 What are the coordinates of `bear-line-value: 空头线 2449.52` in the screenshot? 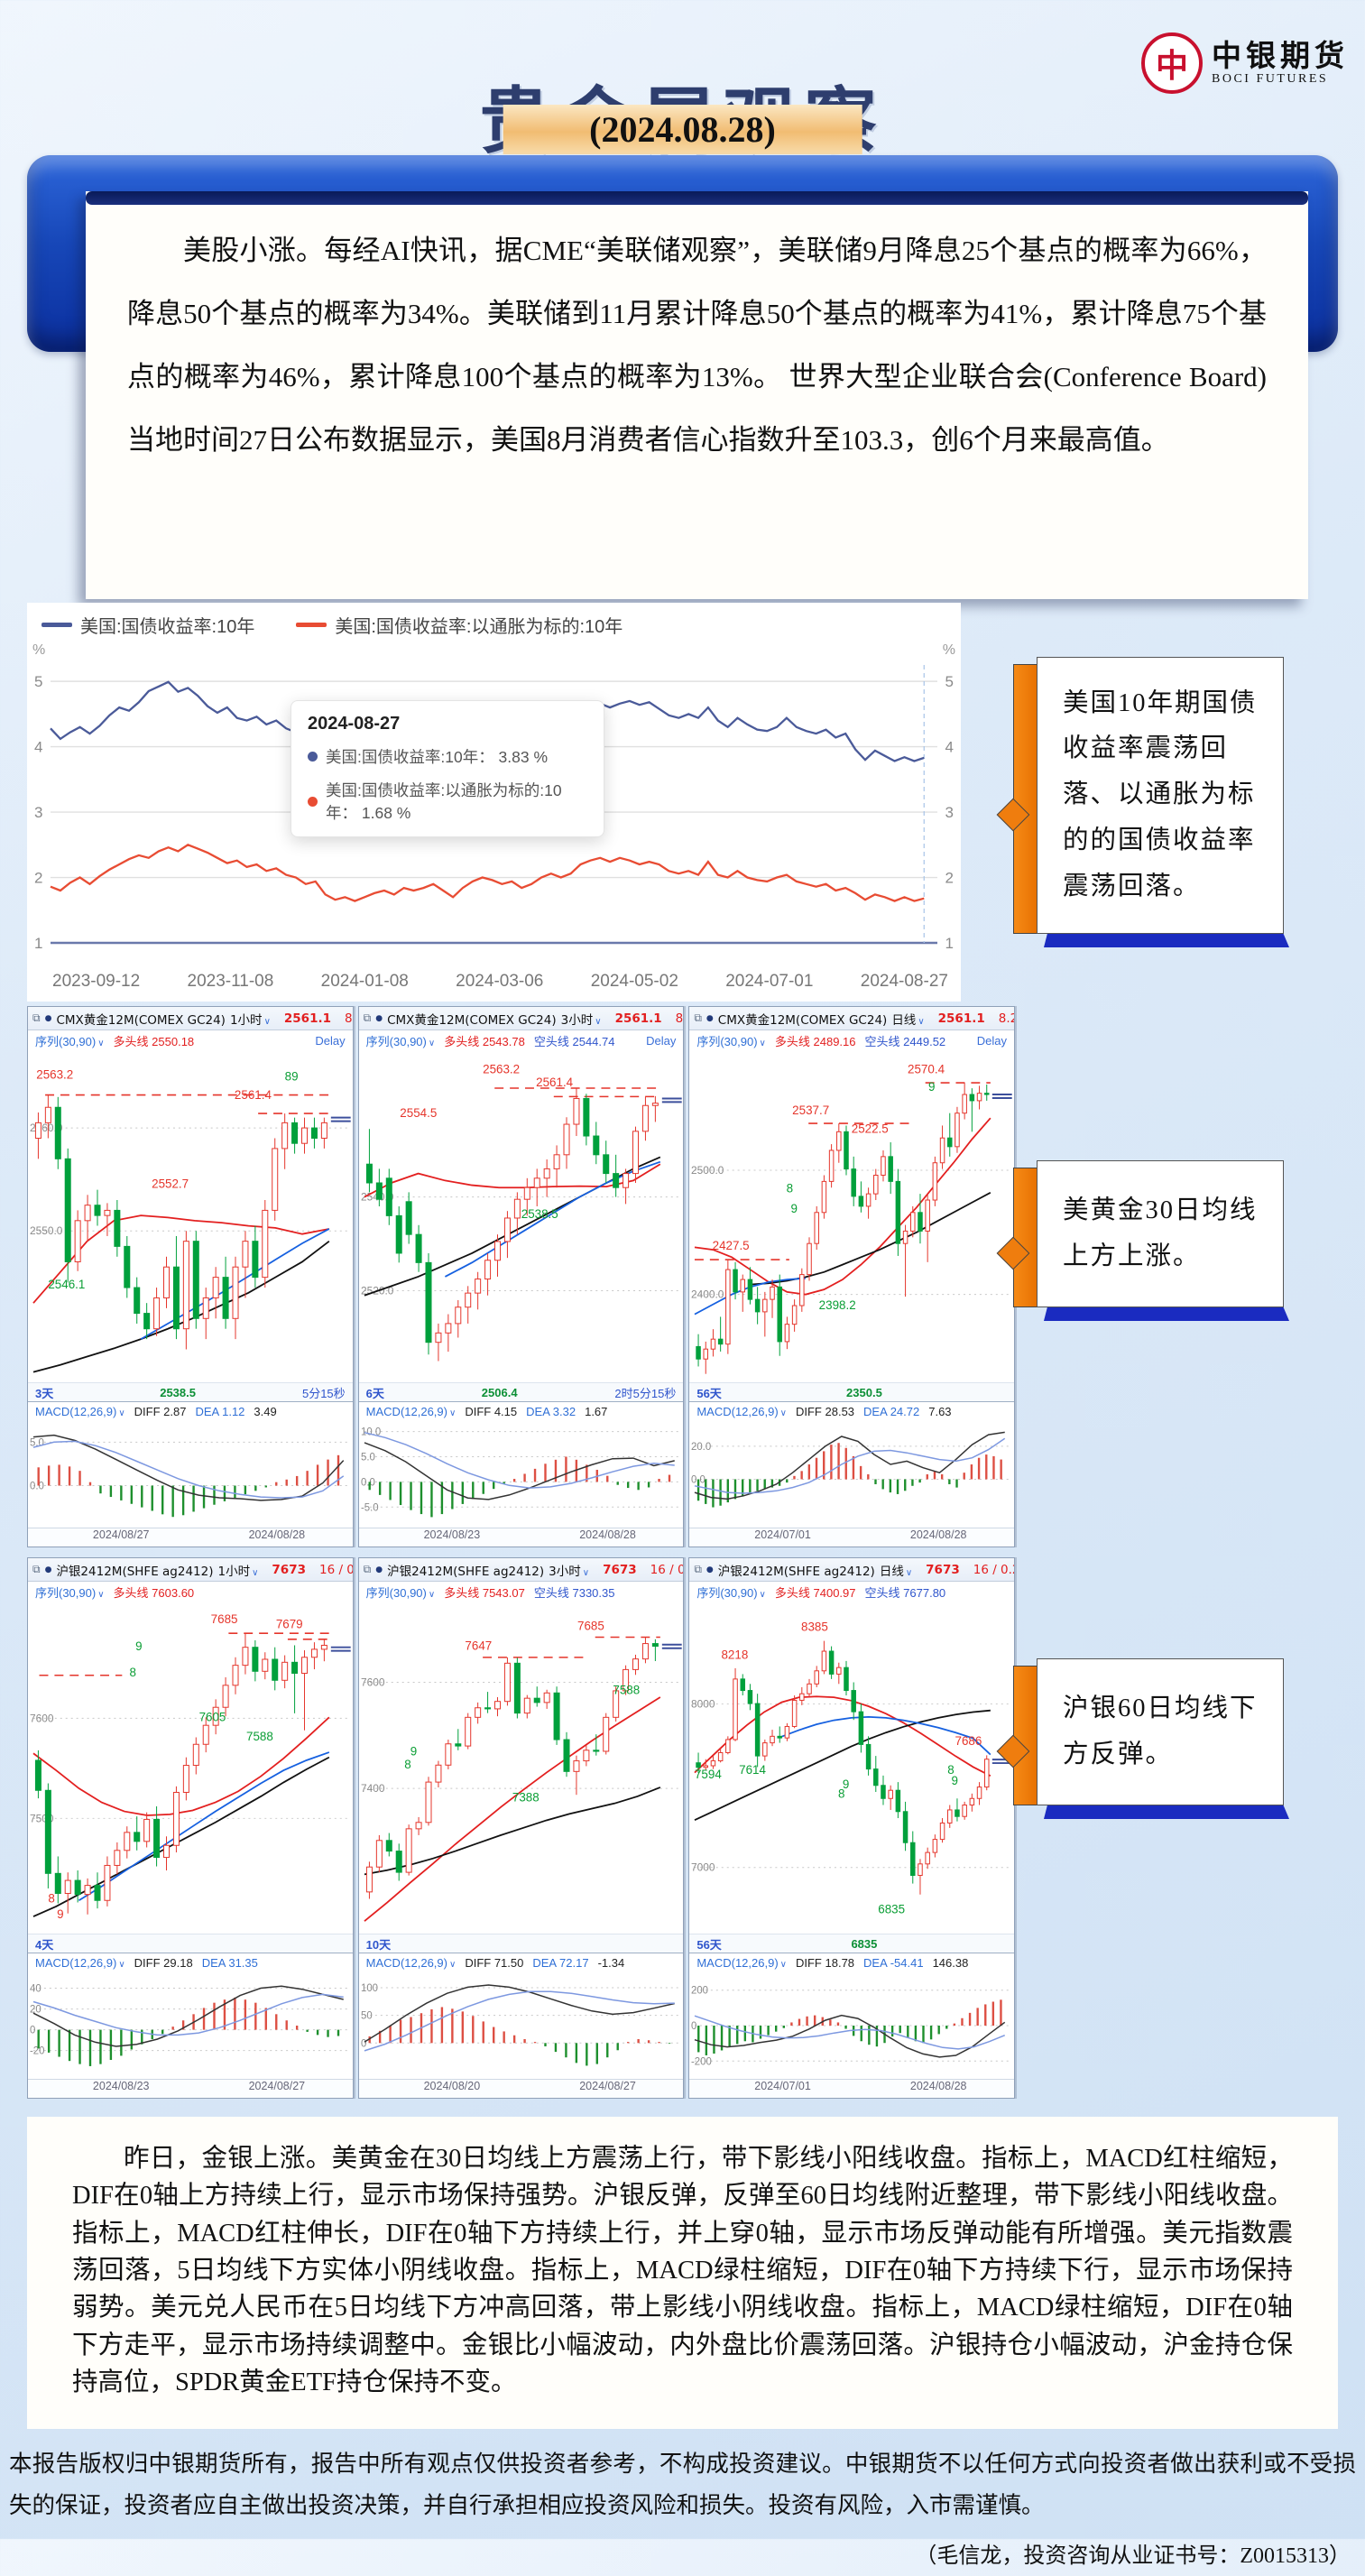 It's located at (905, 1041).